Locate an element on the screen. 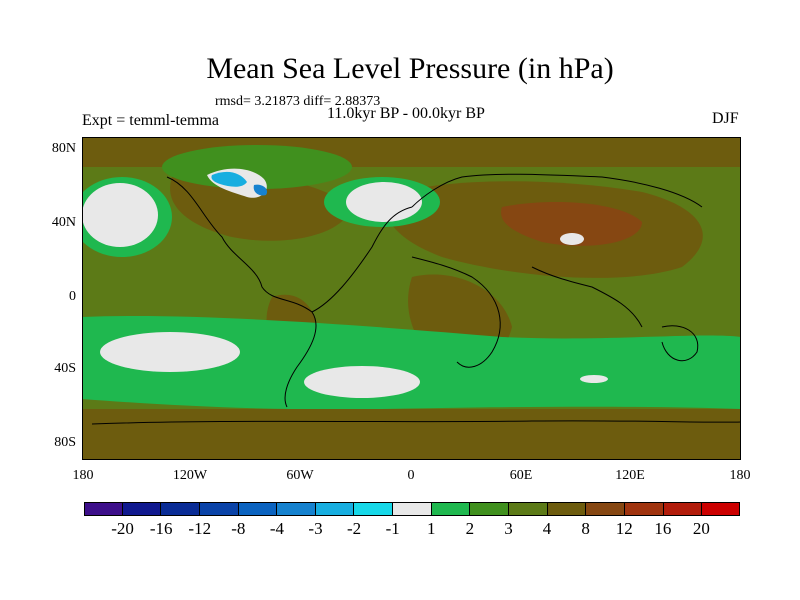  lat-label-0: 0 is located at coordinates (72, 296).